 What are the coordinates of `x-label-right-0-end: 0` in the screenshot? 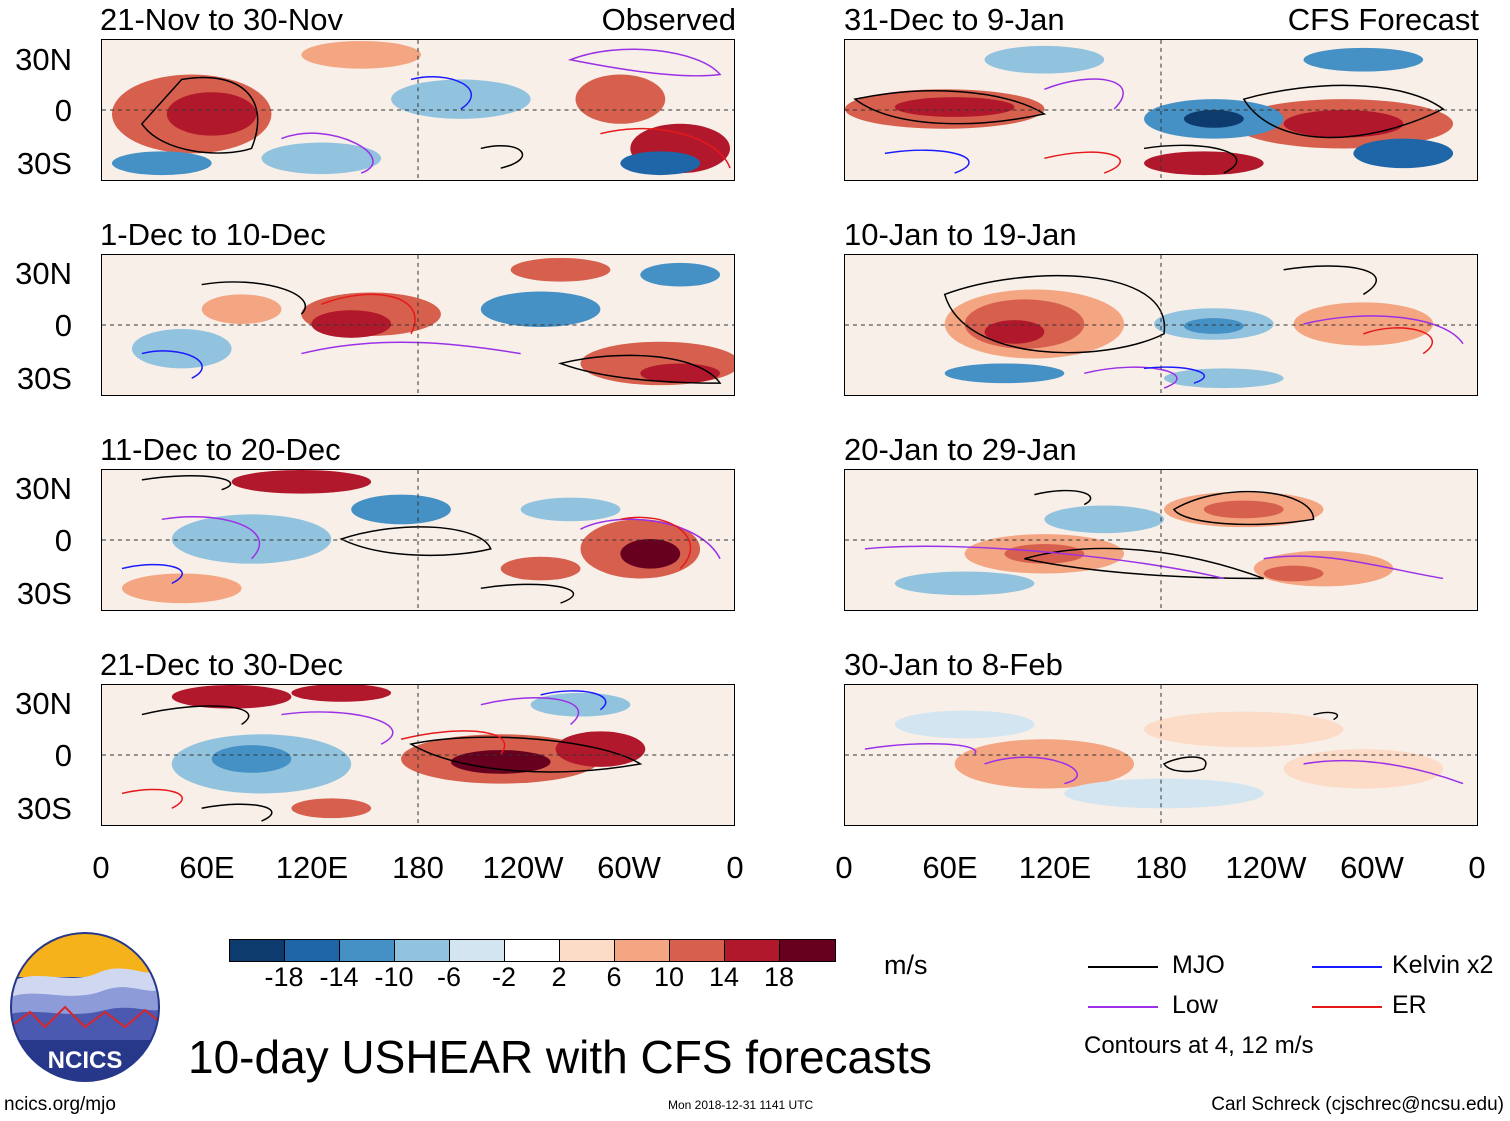 It's located at (1477, 867).